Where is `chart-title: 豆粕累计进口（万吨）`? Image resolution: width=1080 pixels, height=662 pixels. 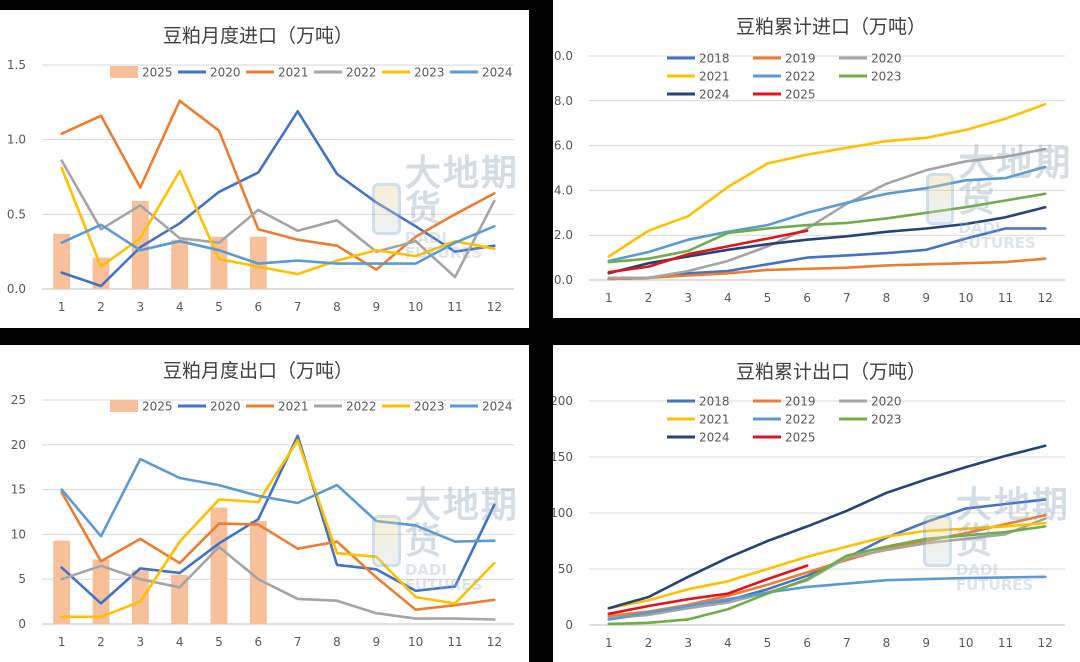
chart-title: 豆粕累计进口（万吨） is located at coordinates (831, 27).